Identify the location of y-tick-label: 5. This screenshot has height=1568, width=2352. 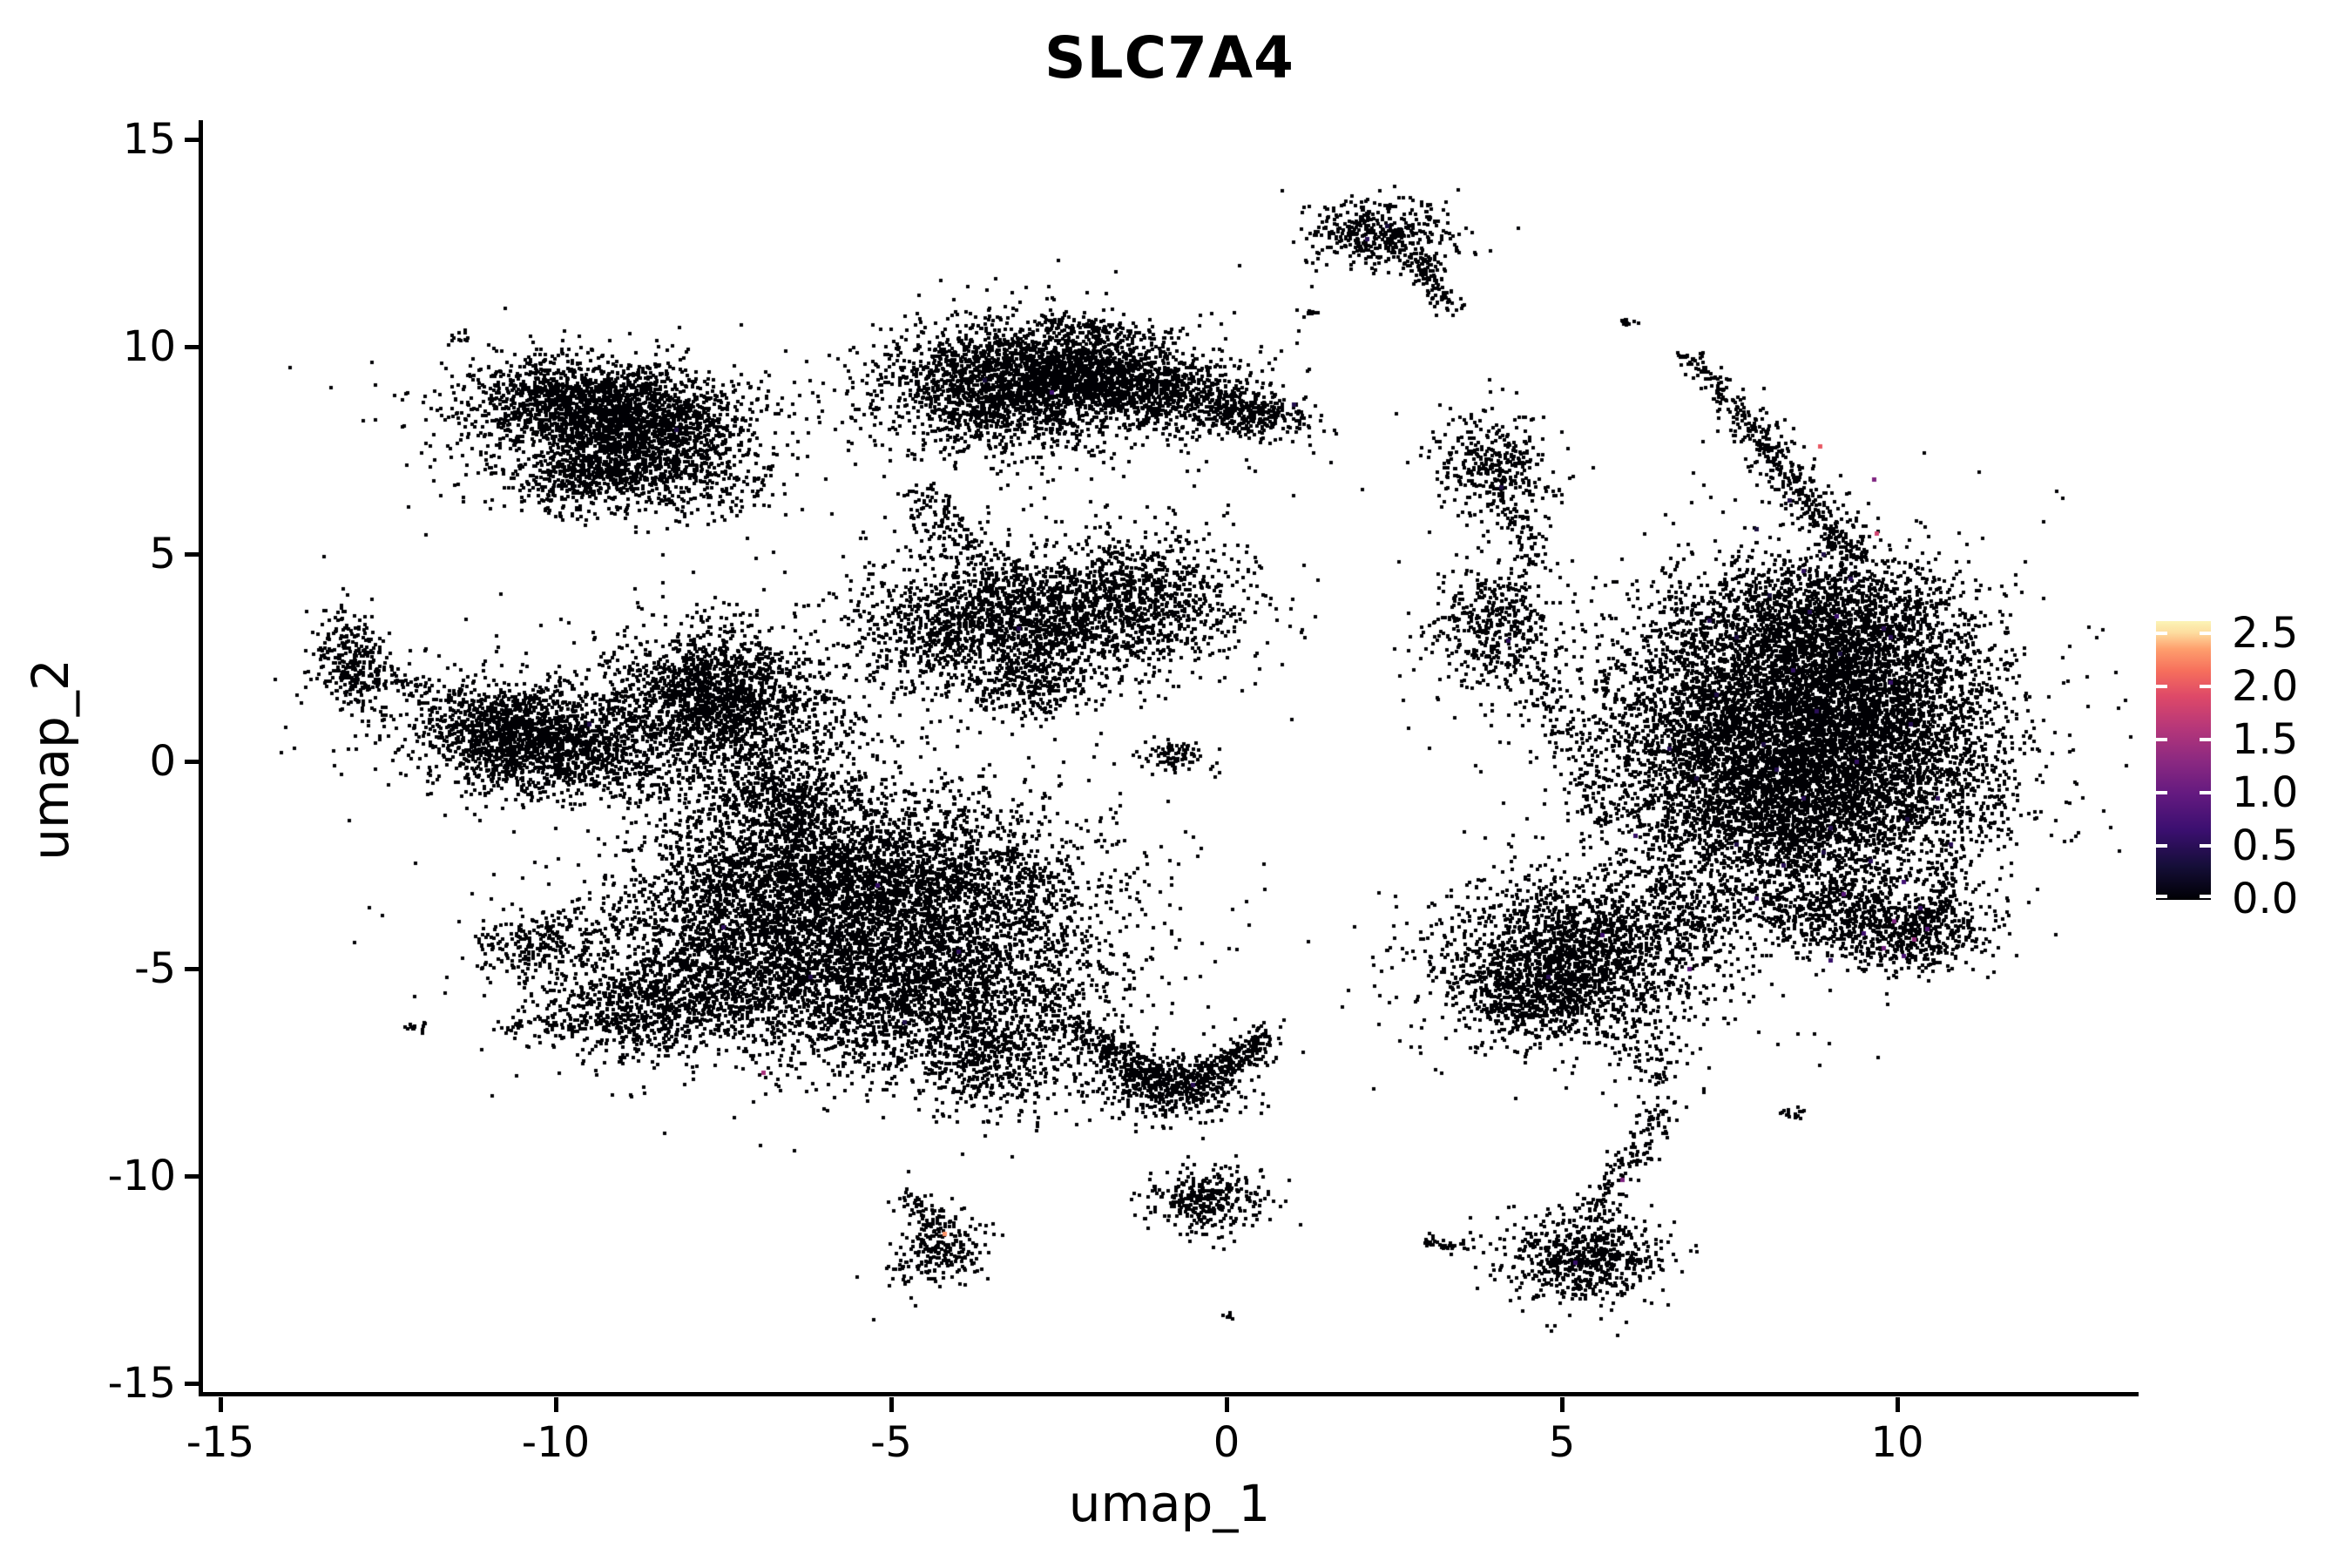
(162, 554).